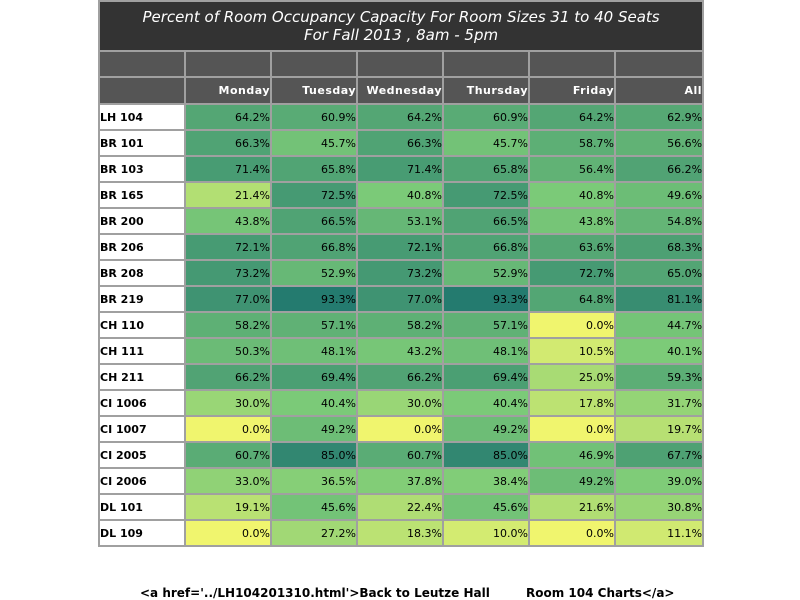 This screenshot has width=800, height=600. I want to click on heatmap-cell: 10.5%, so click(572, 351).